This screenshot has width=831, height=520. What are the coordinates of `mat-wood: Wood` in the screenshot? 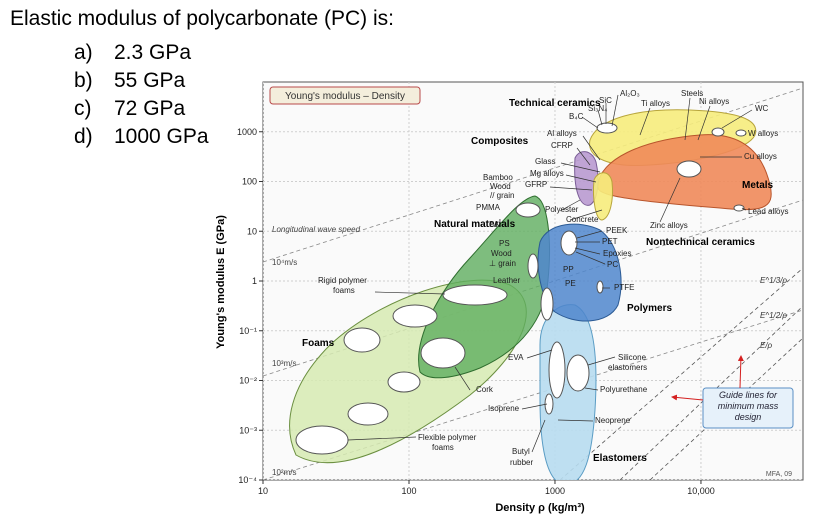 It's located at (500, 186).